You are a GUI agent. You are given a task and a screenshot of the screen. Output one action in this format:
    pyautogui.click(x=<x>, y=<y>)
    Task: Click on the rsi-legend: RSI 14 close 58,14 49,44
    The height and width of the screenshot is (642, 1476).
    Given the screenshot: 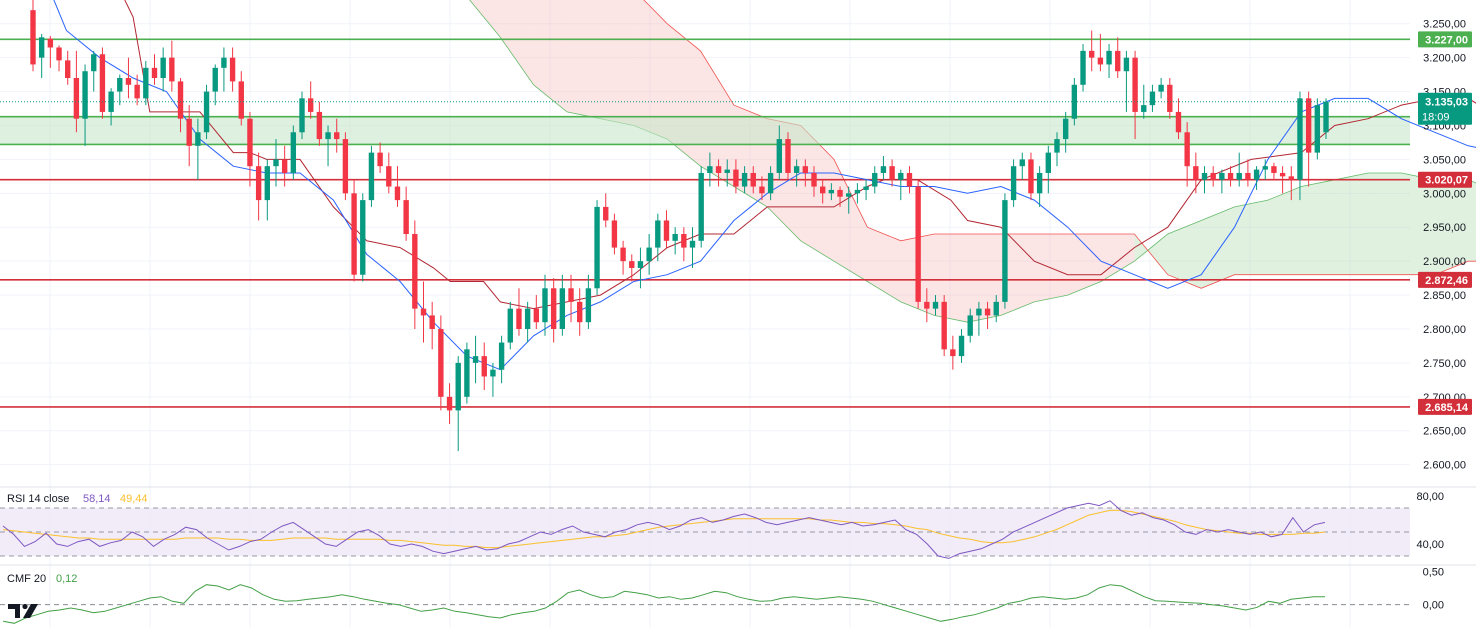 What is the action you would take?
    pyautogui.click(x=77, y=499)
    